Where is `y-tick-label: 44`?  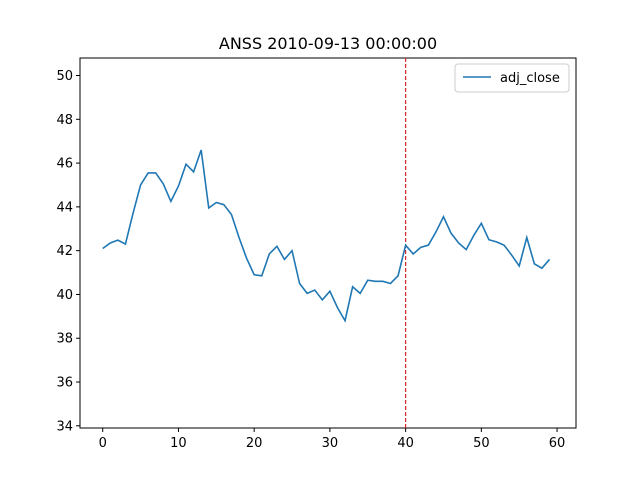 y-tick-label: 44 is located at coordinates (64, 207).